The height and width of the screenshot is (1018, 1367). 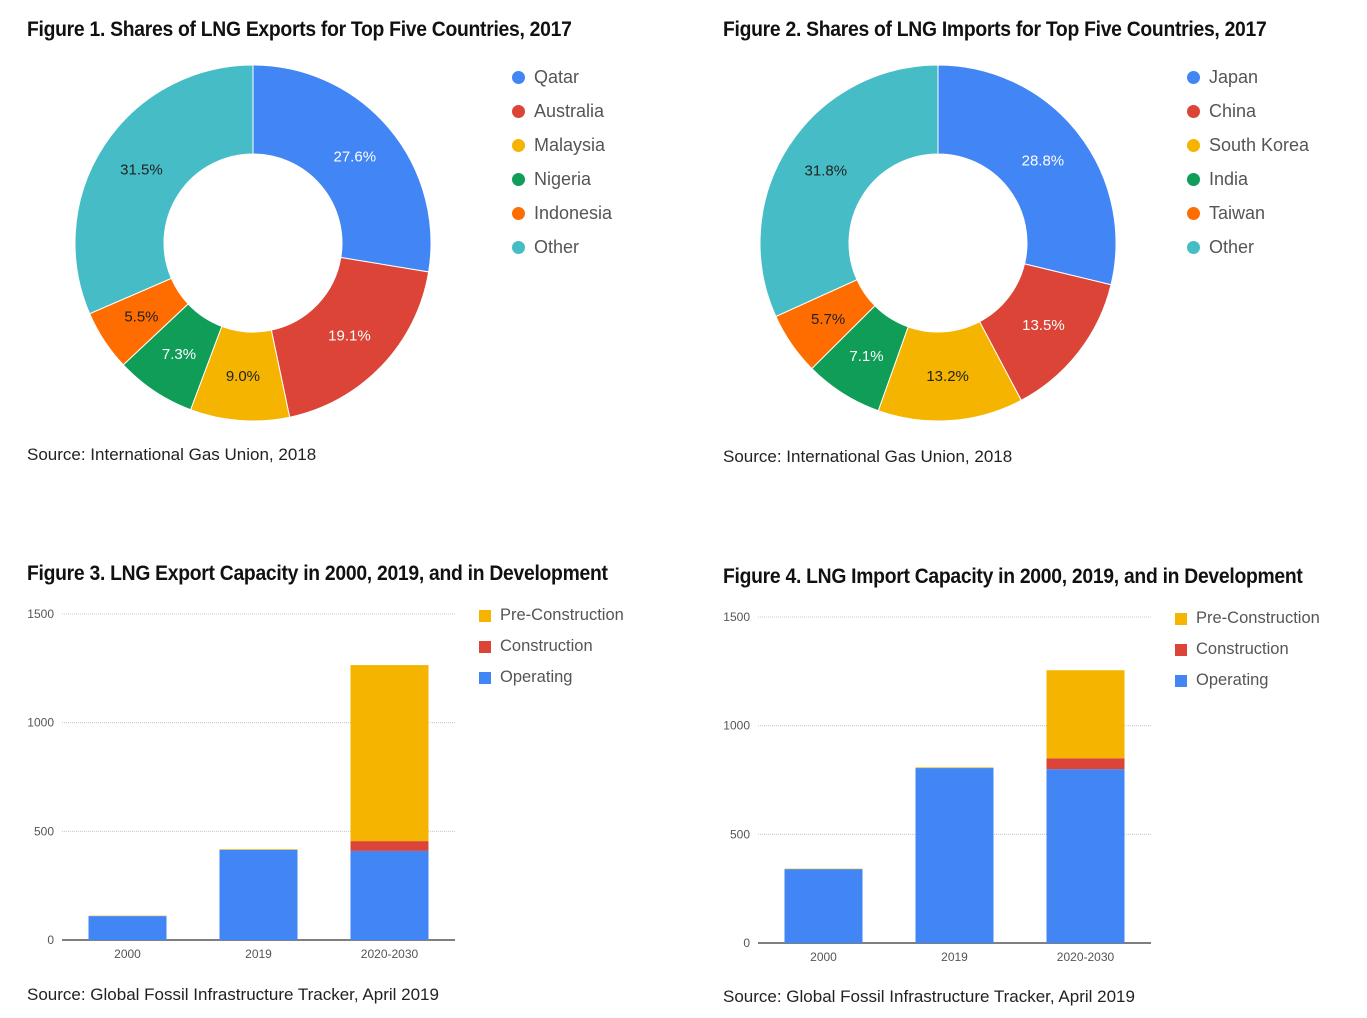 I want to click on legend-item: Taiwan, so click(x=1248, y=213).